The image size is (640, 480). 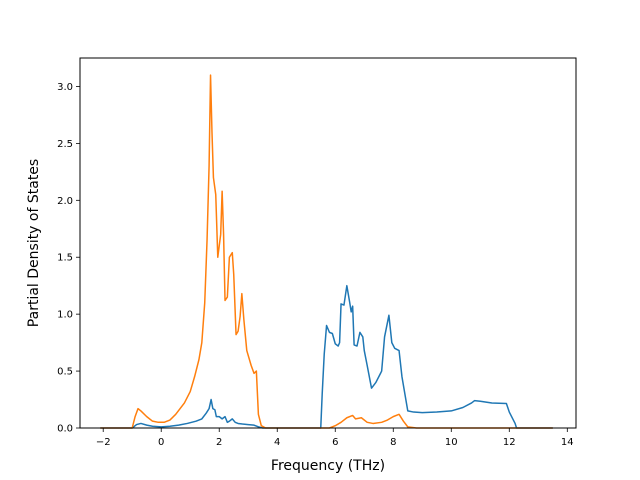 What do you see at coordinates (34, 243) in the screenshot?
I see `y-axis-label: Partial Density of States` at bounding box center [34, 243].